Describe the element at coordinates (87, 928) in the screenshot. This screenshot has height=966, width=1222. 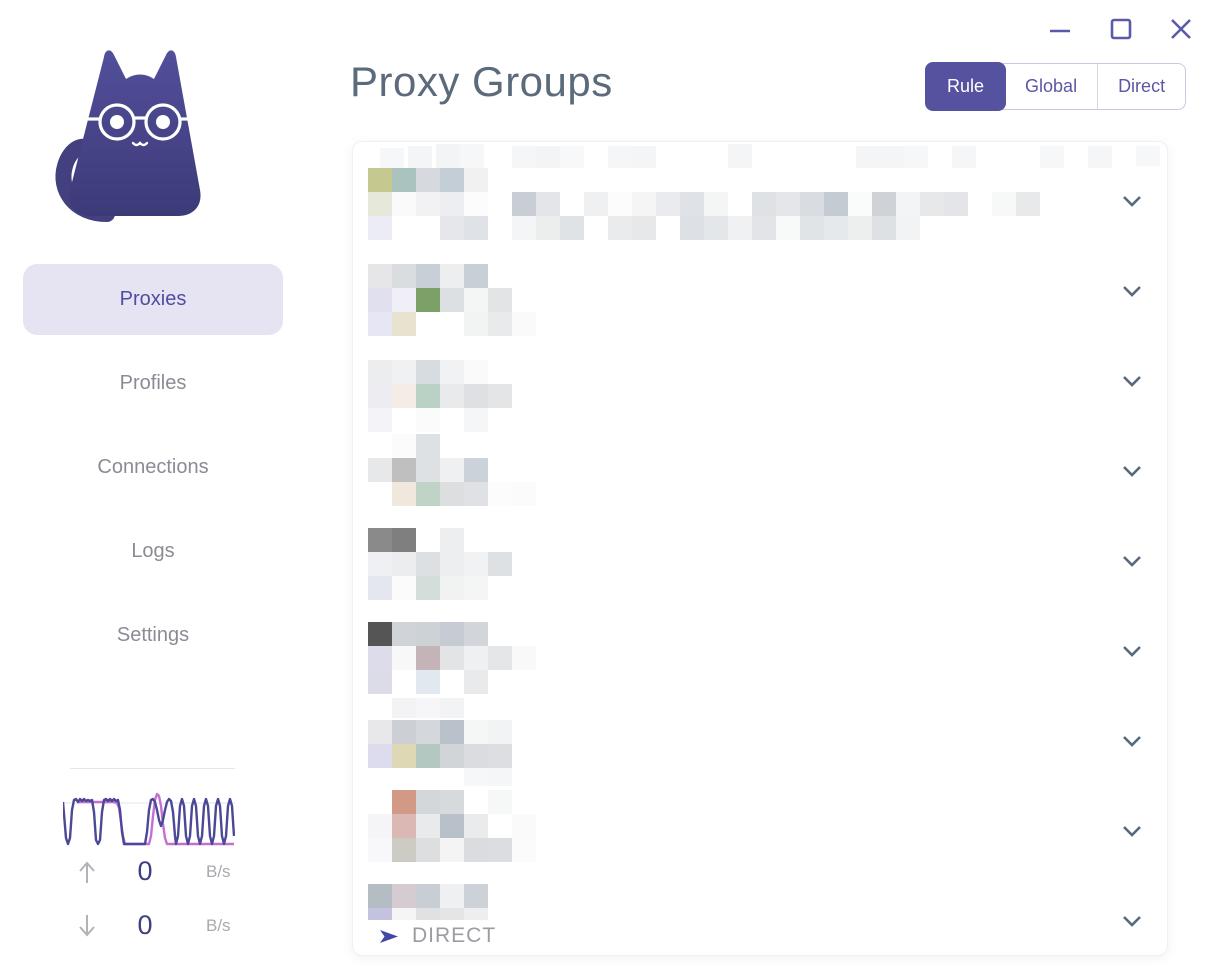
I see `download-arrow-icon` at that location.